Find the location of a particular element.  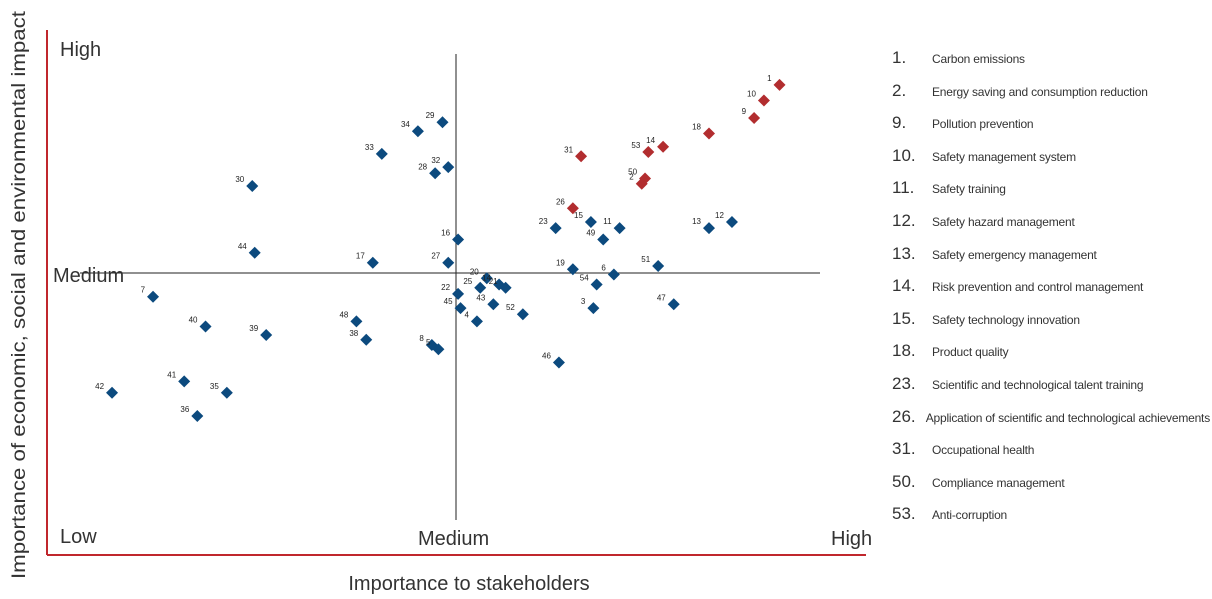

legend-item-number: 53. is located at coordinates (904, 514).